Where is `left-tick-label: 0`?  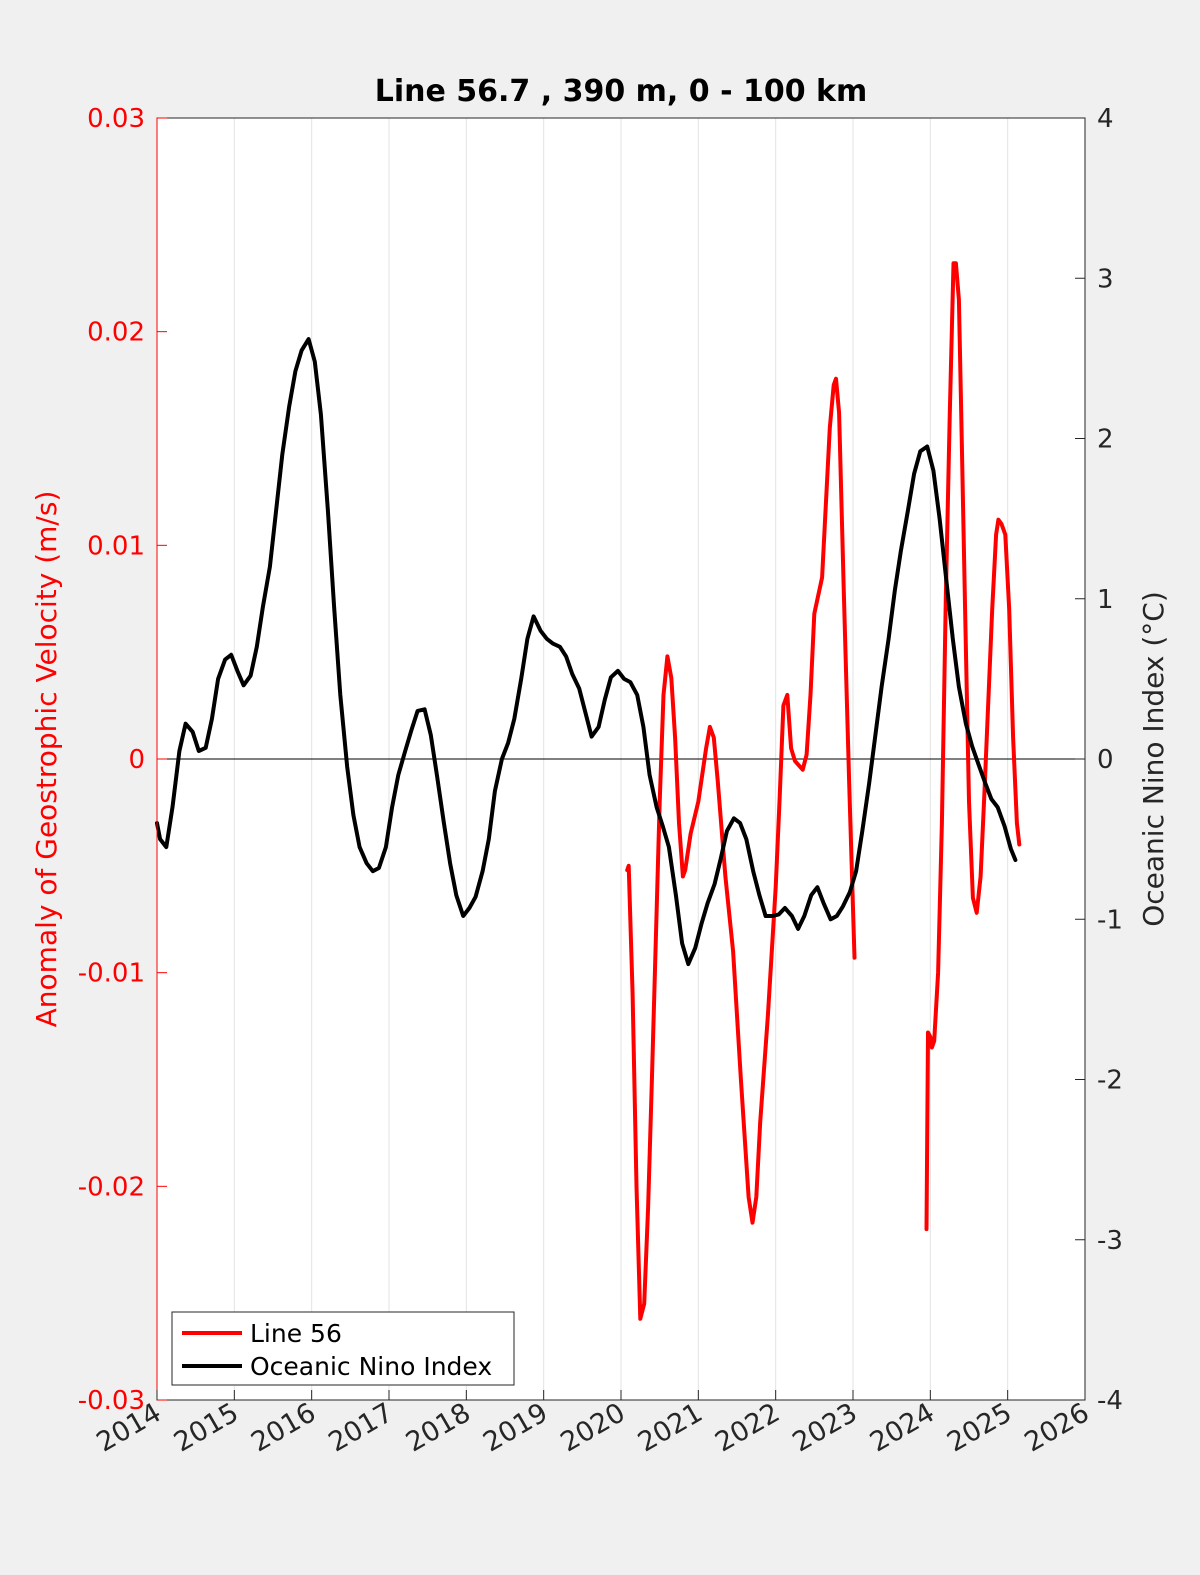
left-tick-label: 0 is located at coordinates (136, 760).